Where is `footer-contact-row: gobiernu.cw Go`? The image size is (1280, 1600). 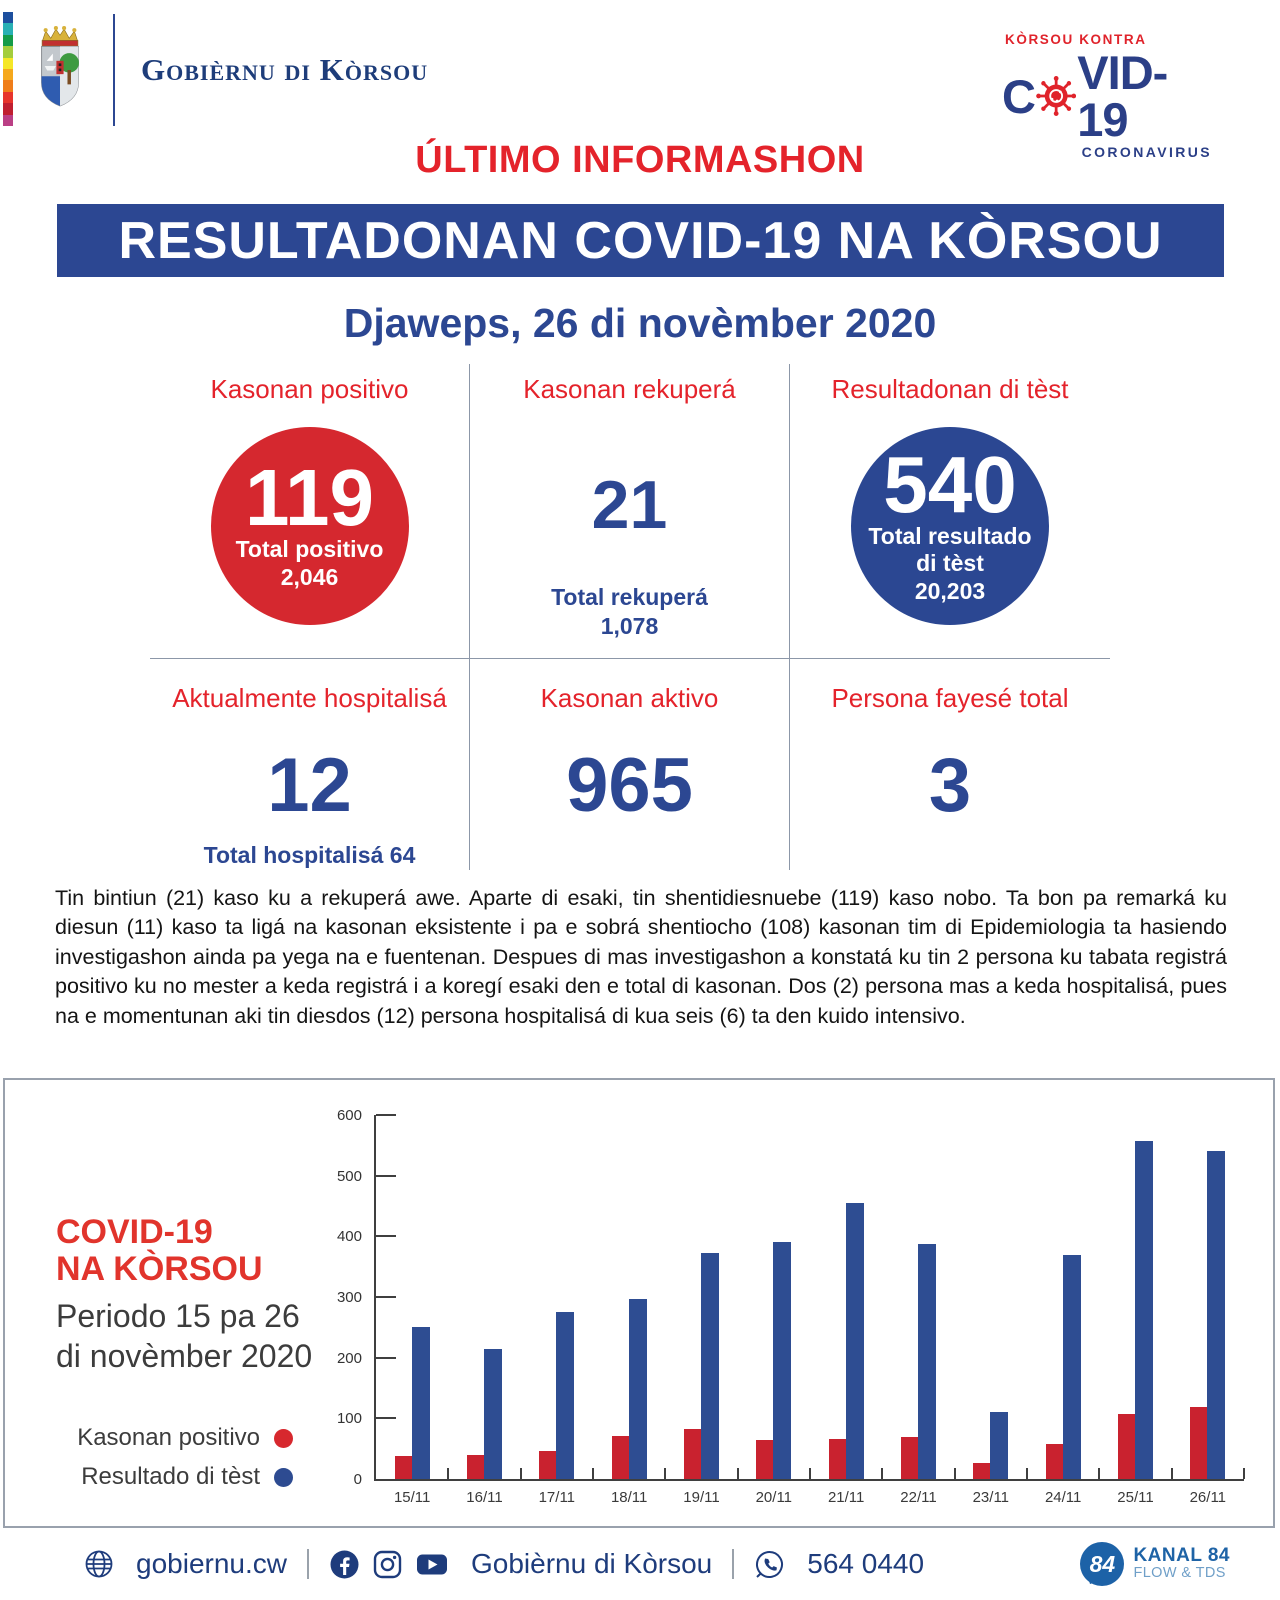
footer-contact-row: gobiernu.cw Go is located at coordinates (504, 1564).